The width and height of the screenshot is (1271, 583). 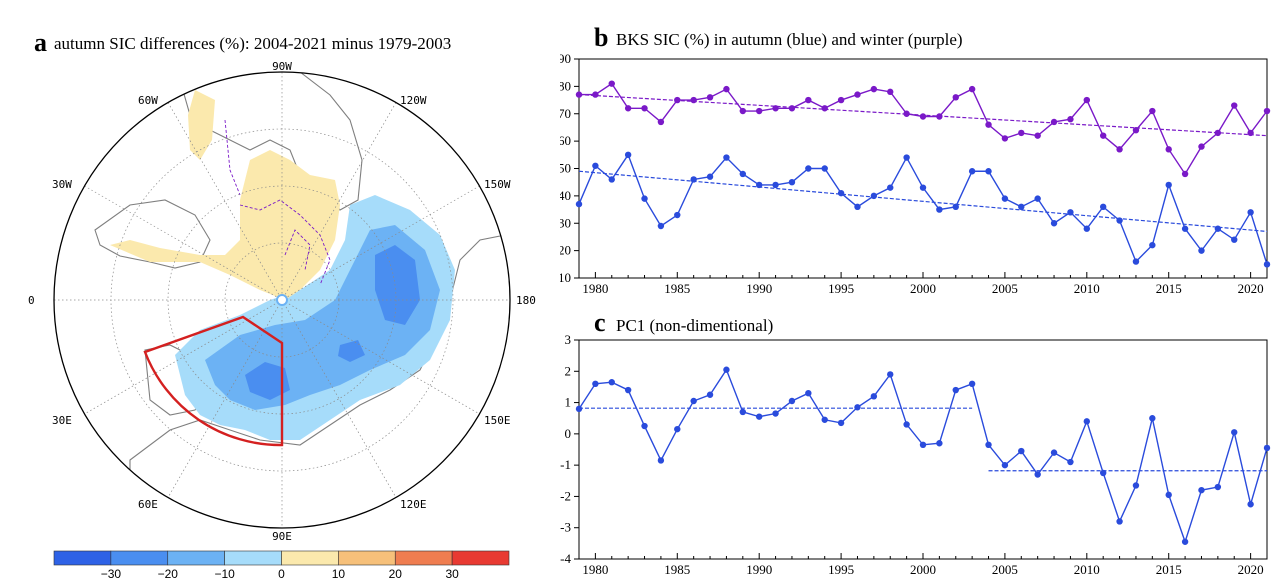 What do you see at coordinates (213, 381) in the screenshot?
I see `bks-region-box` at bounding box center [213, 381].